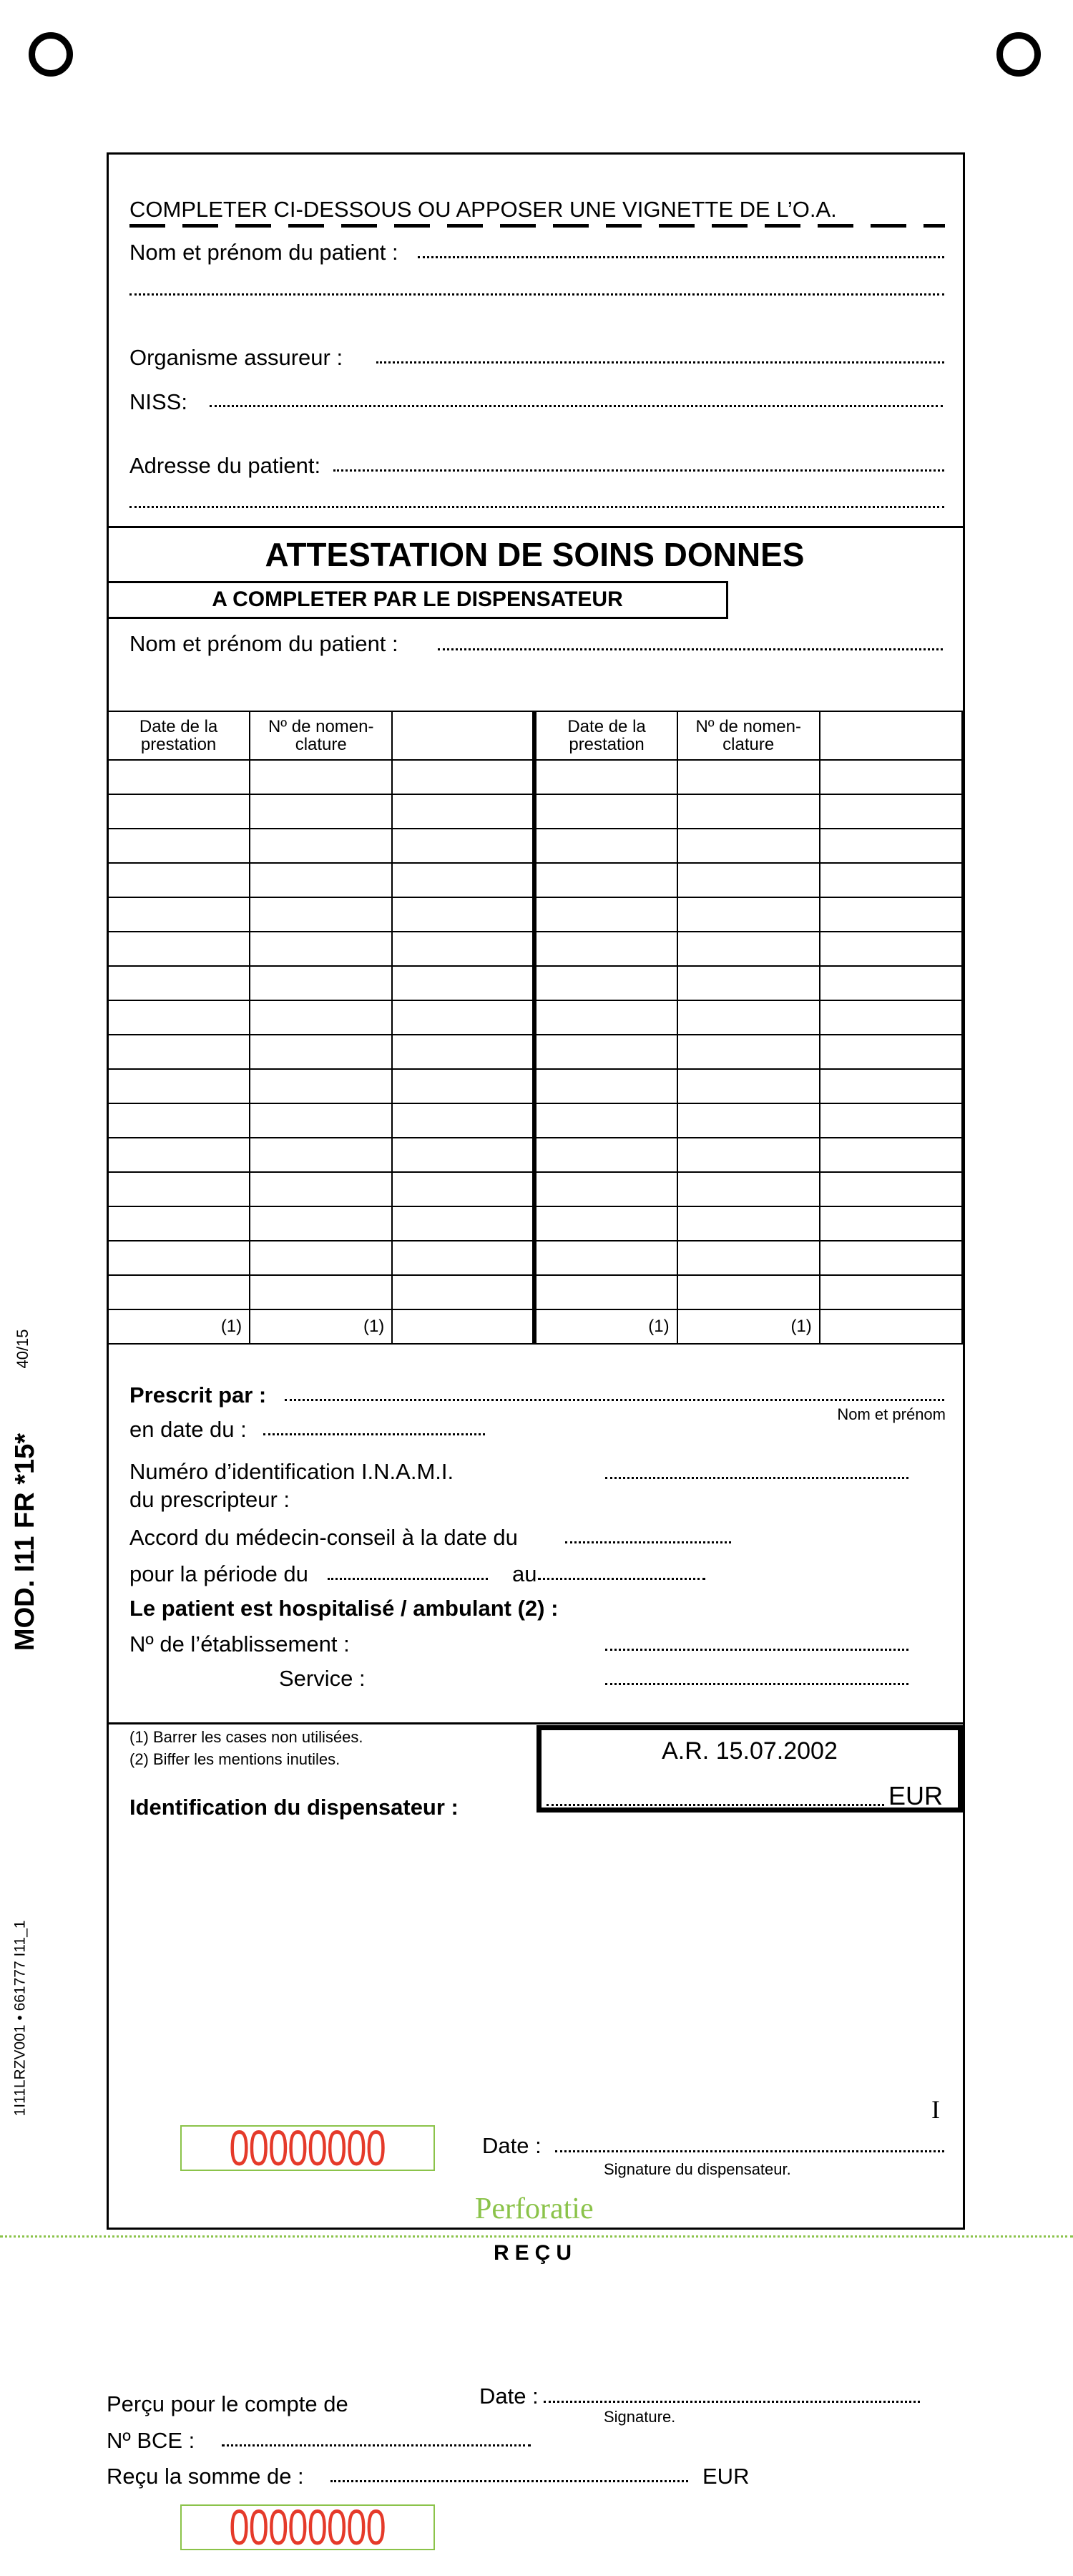 The image size is (1073, 2576). What do you see at coordinates (660, 362) in the screenshot?
I see `insurer-field` at bounding box center [660, 362].